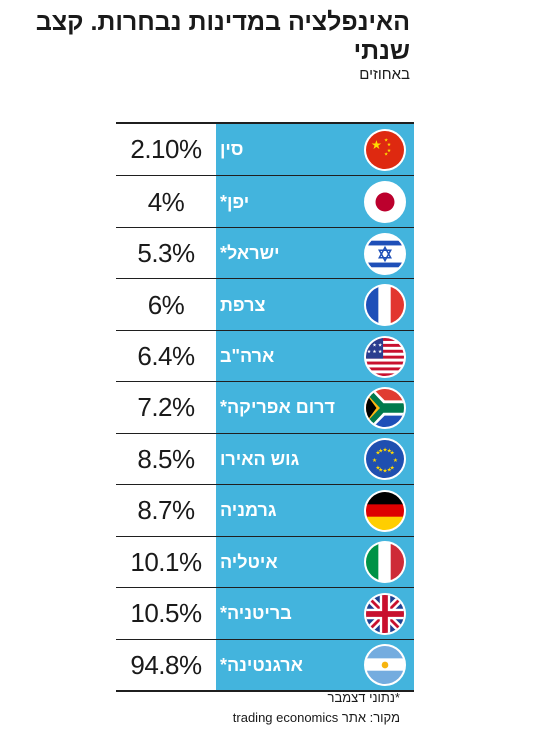 This screenshot has width=550, height=733. I want to click on inflation-value: 8.5%, so click(166, 458).